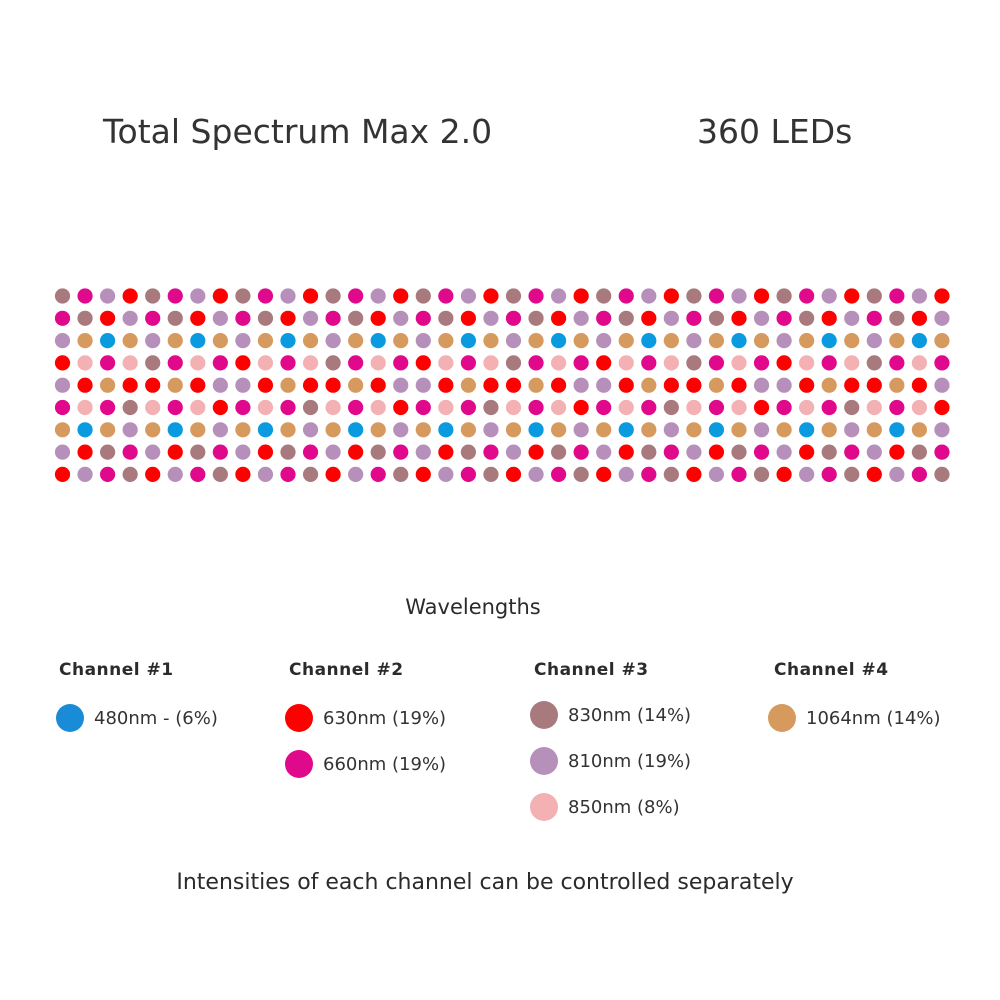  What do you see at coordinates (385, 764) in the screenshot?
I see `legend-item-label: 660nm (19%)` at bounding box center [385, 764].